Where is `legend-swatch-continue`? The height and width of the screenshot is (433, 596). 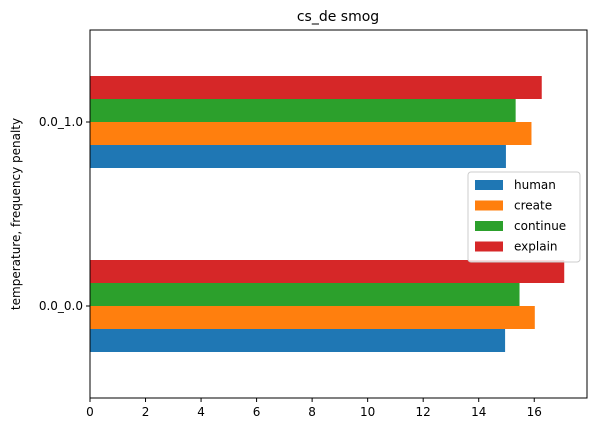 legend-swatch-continue is located at coordinates (489, 226).